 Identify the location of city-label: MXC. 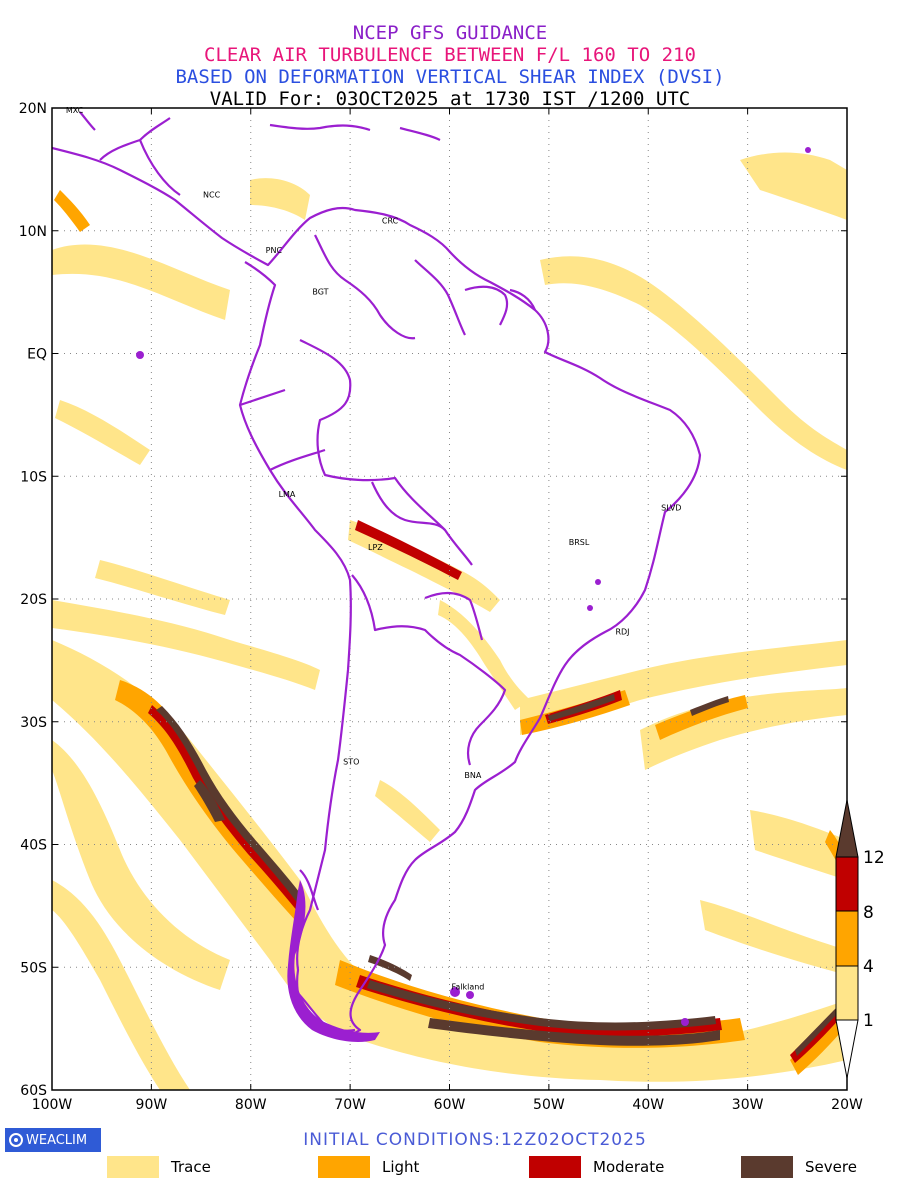
(75, 110).